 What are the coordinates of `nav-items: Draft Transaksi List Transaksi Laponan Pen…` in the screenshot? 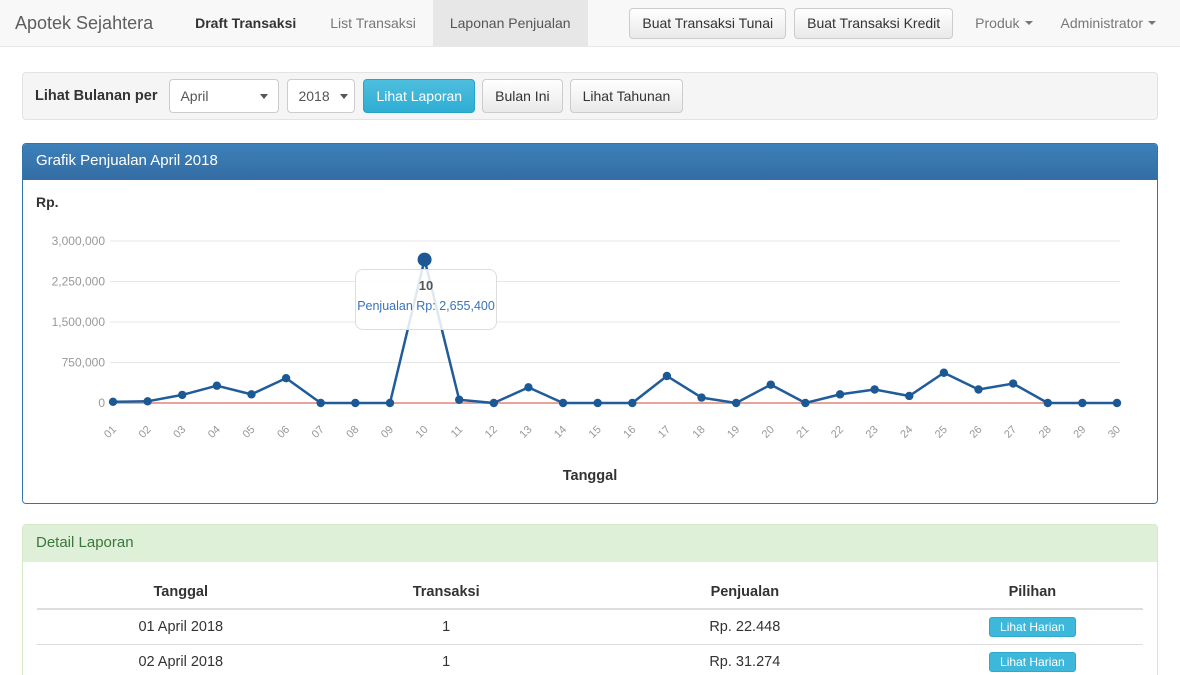 It's located at (383, 23).